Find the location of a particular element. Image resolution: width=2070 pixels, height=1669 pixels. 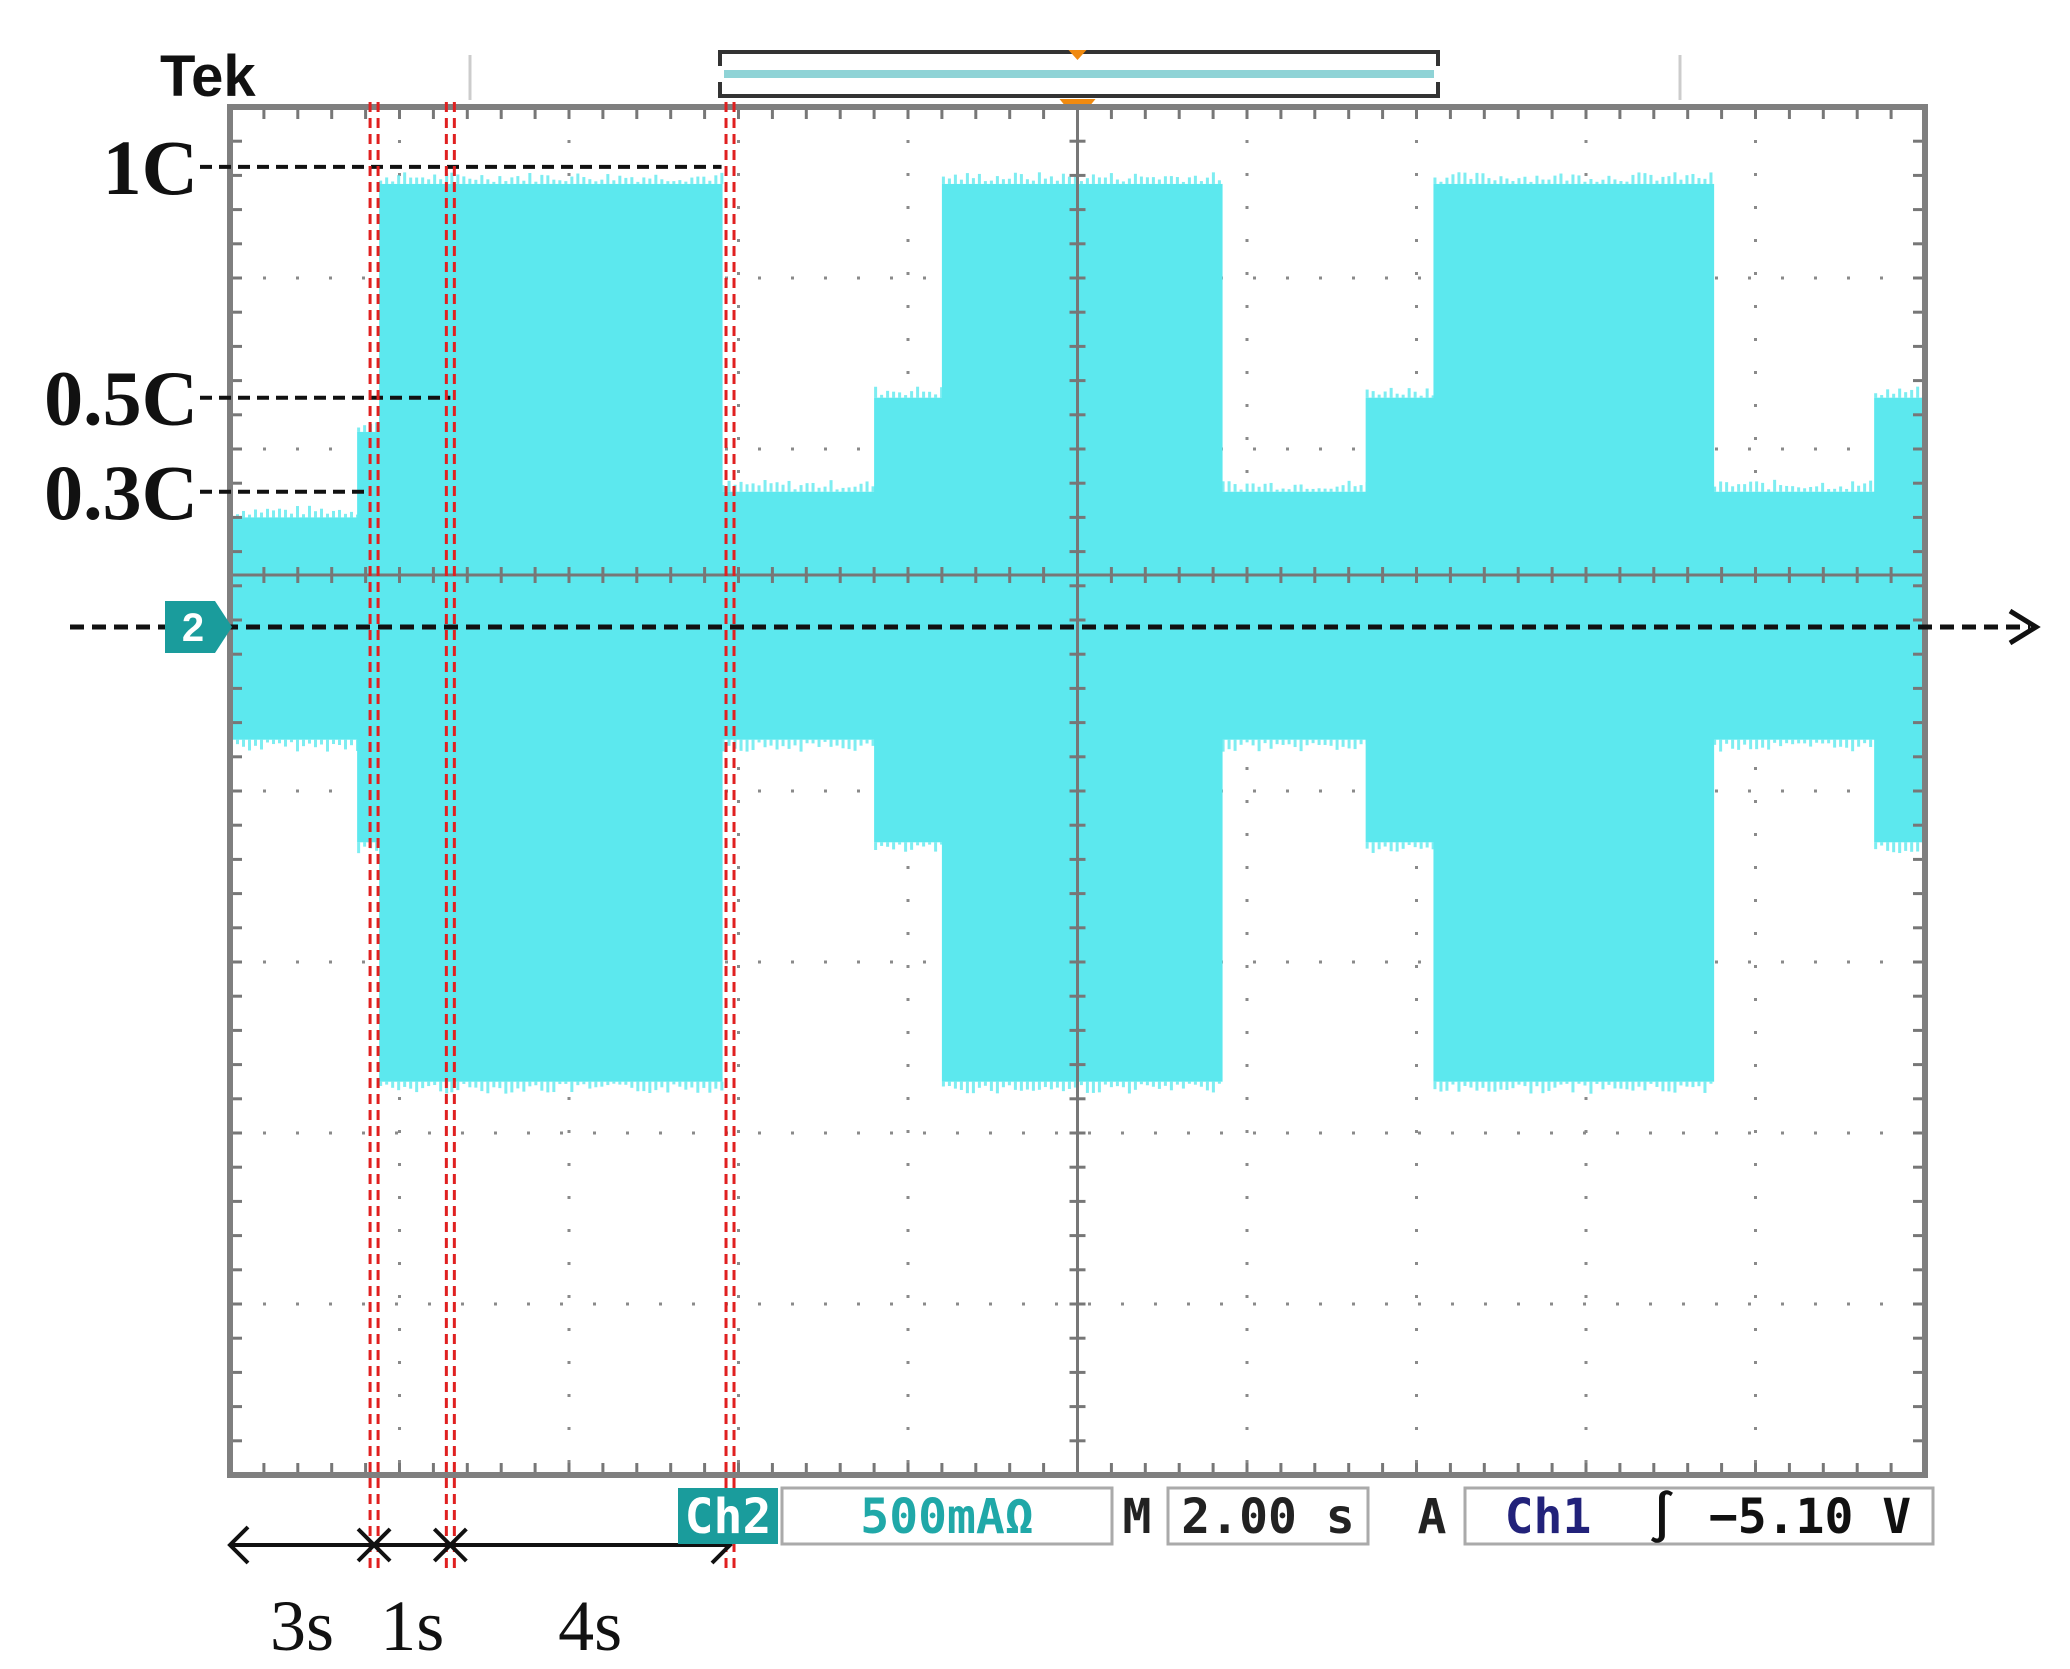

scale-box is located at coordinates (947, 1516).